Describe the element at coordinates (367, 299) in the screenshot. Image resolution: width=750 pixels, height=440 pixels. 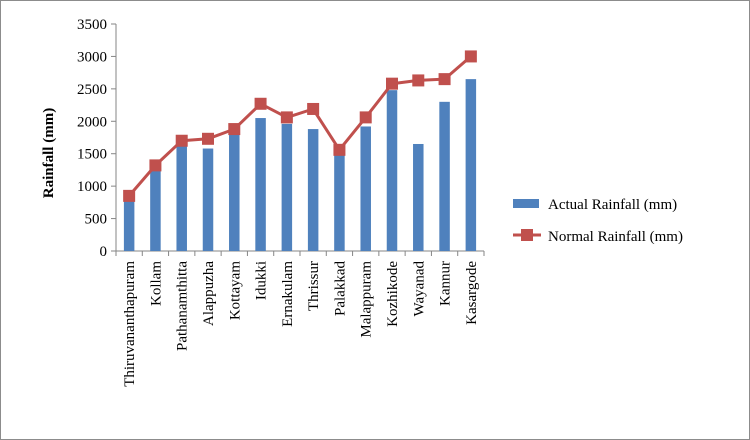
I see `x-tick-label: Malappuram` at that location.